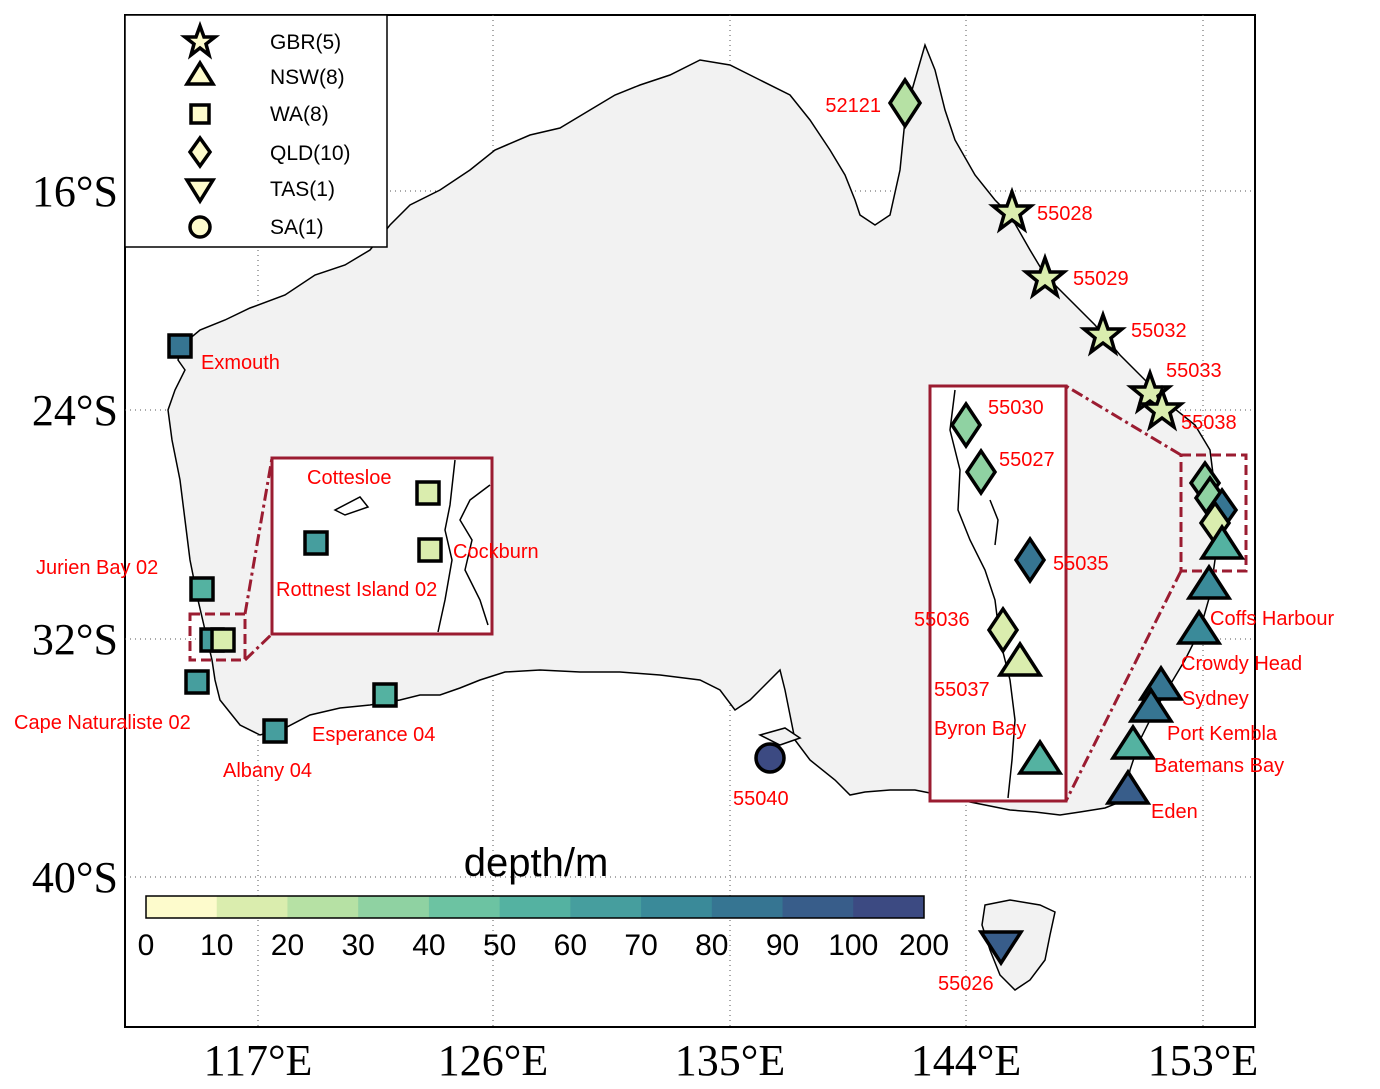  Describe the element at coordinates (496, 552) in the screenshot. I see `inset-site-label: Cockburn` at that location.